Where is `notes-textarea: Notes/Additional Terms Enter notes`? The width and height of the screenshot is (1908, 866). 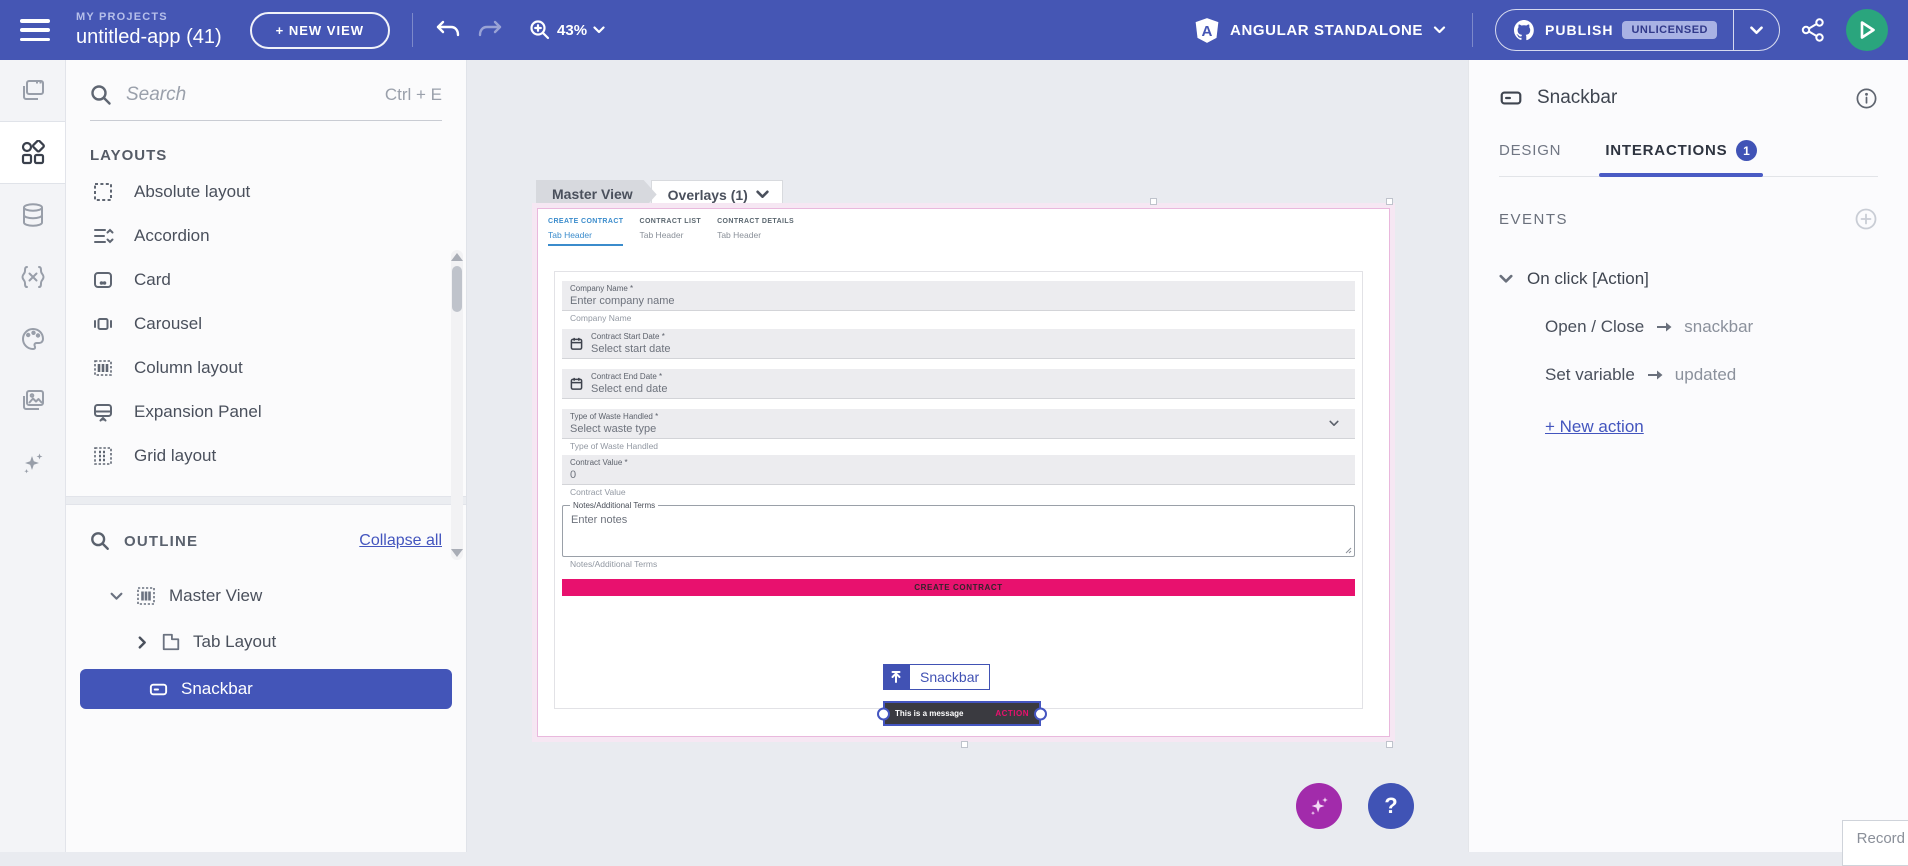 notes-textarea: Notes/Additional Terms Enter notes is located at coordinates (958, 531).